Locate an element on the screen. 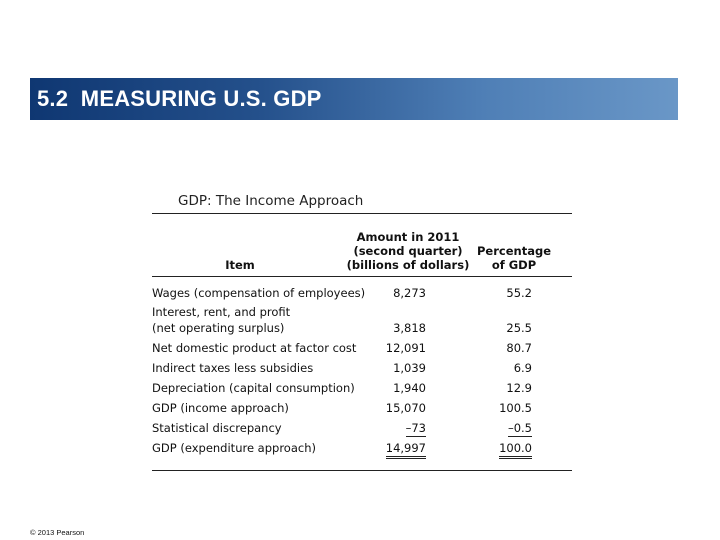  slide-title: 5.2 MEASURING U.S. GDP is located at coordinates (179, 98).